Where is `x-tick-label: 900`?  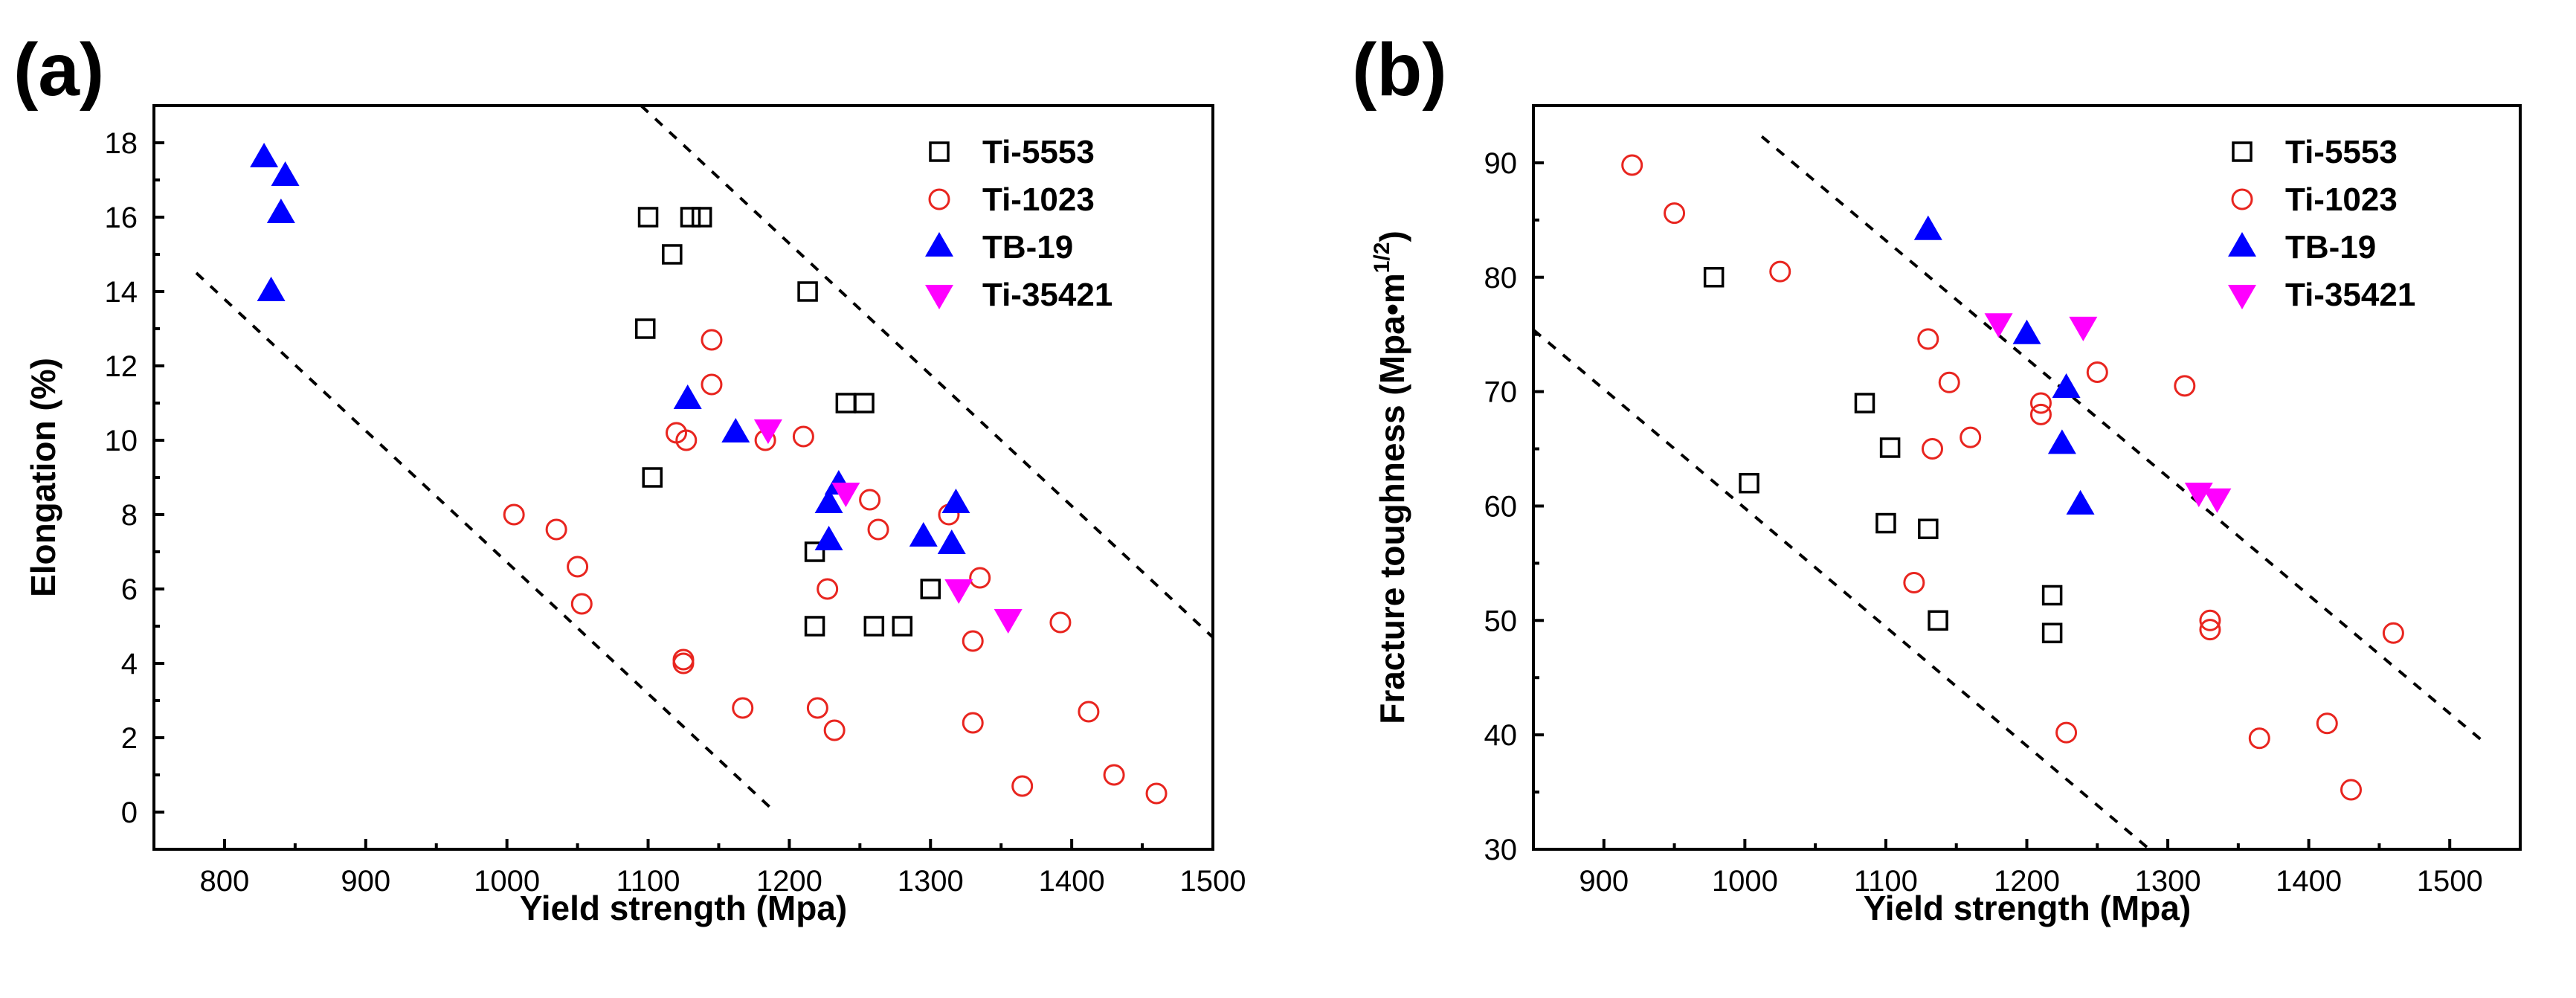
x-tick-label: 900 is located at coordinates (365, 881).